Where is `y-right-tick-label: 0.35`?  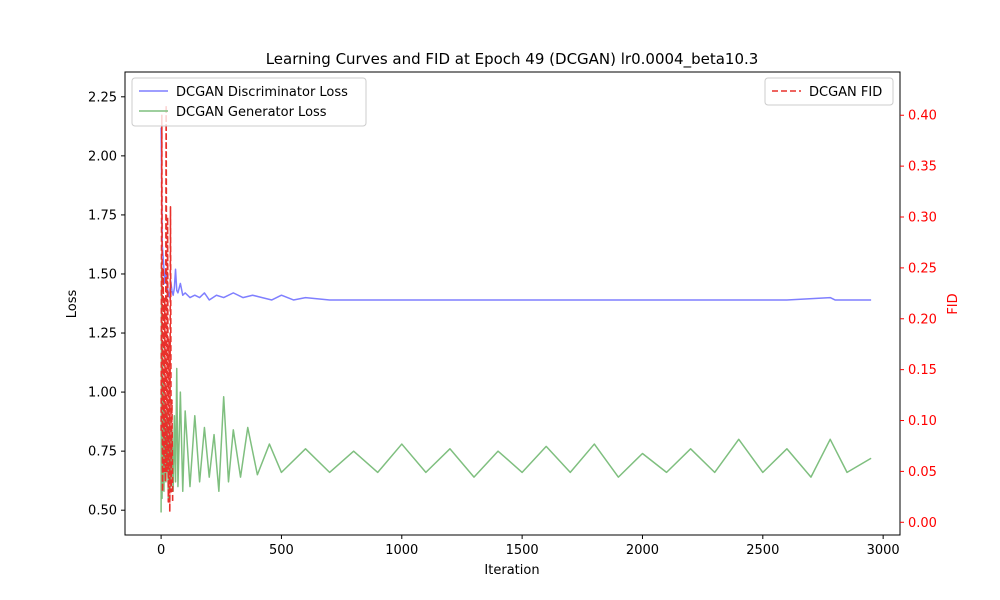 y-right-tick-label: 0.35 is located at coordinates (922, 167).